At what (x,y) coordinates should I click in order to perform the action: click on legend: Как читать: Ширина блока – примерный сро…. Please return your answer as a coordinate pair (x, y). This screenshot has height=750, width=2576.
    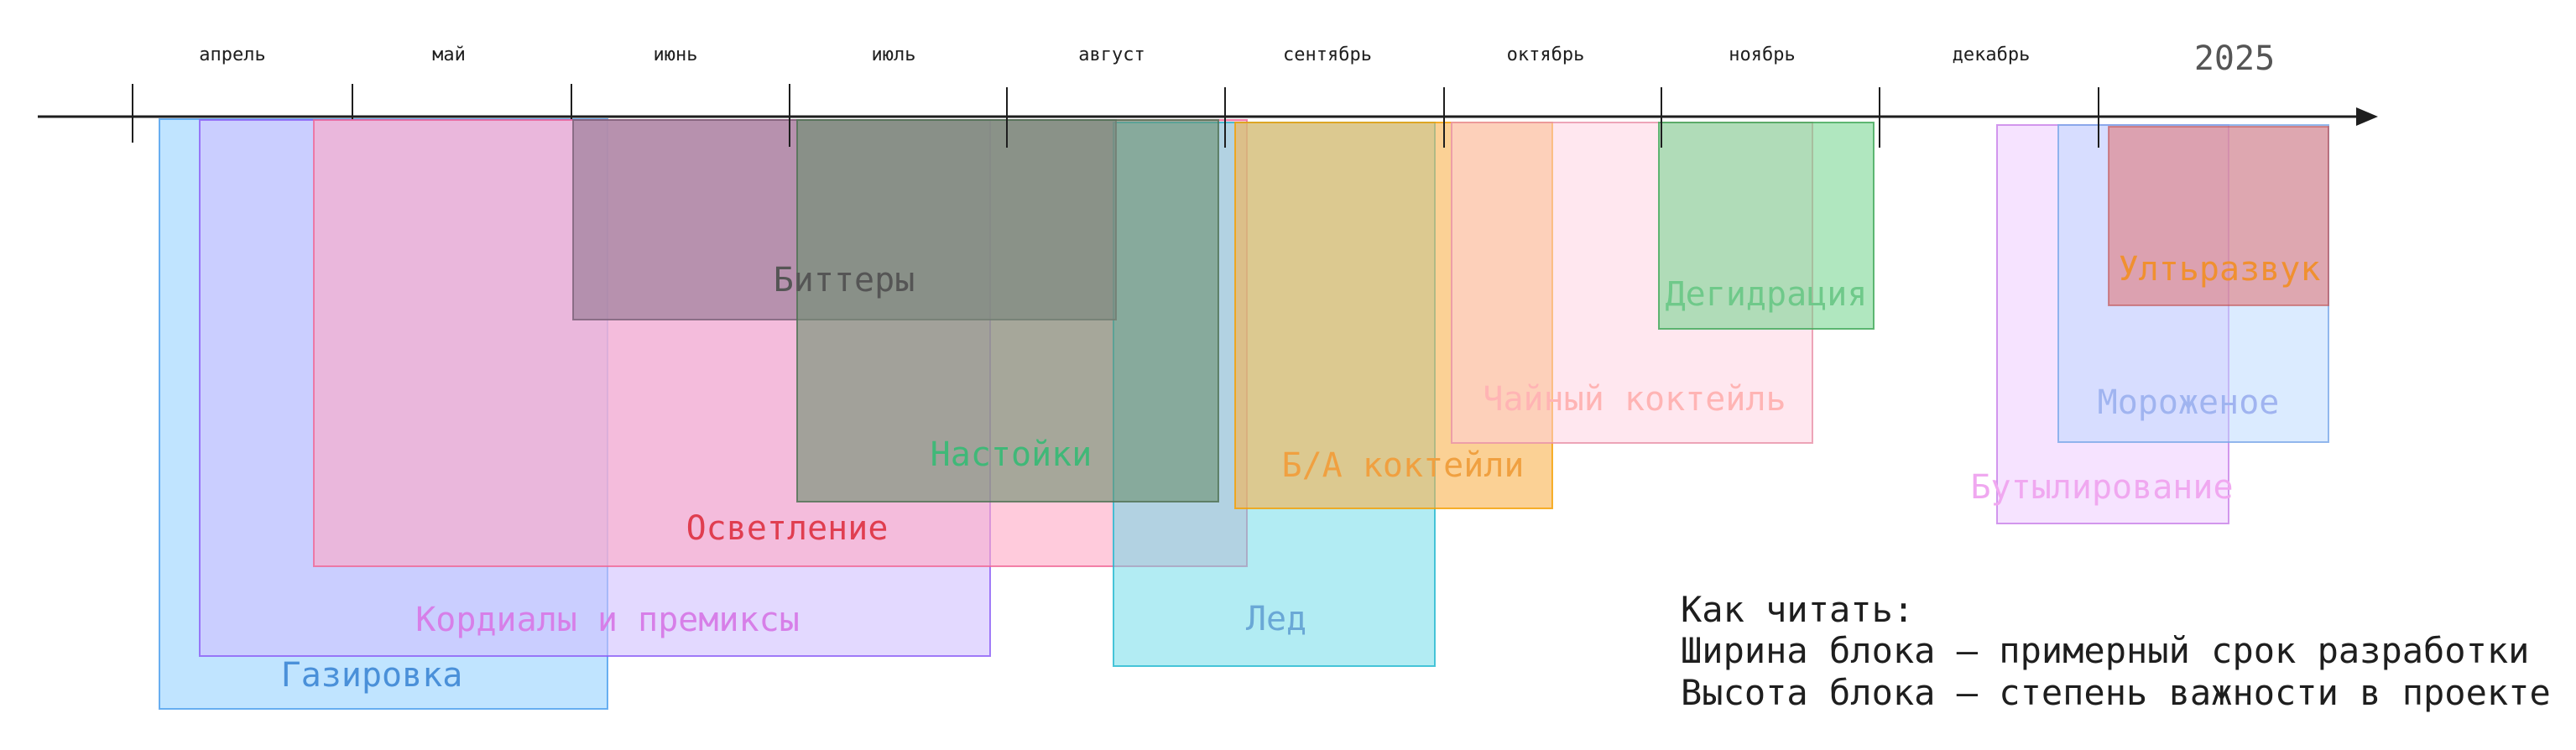
    Looking at the image, I should click on (2116, 651).